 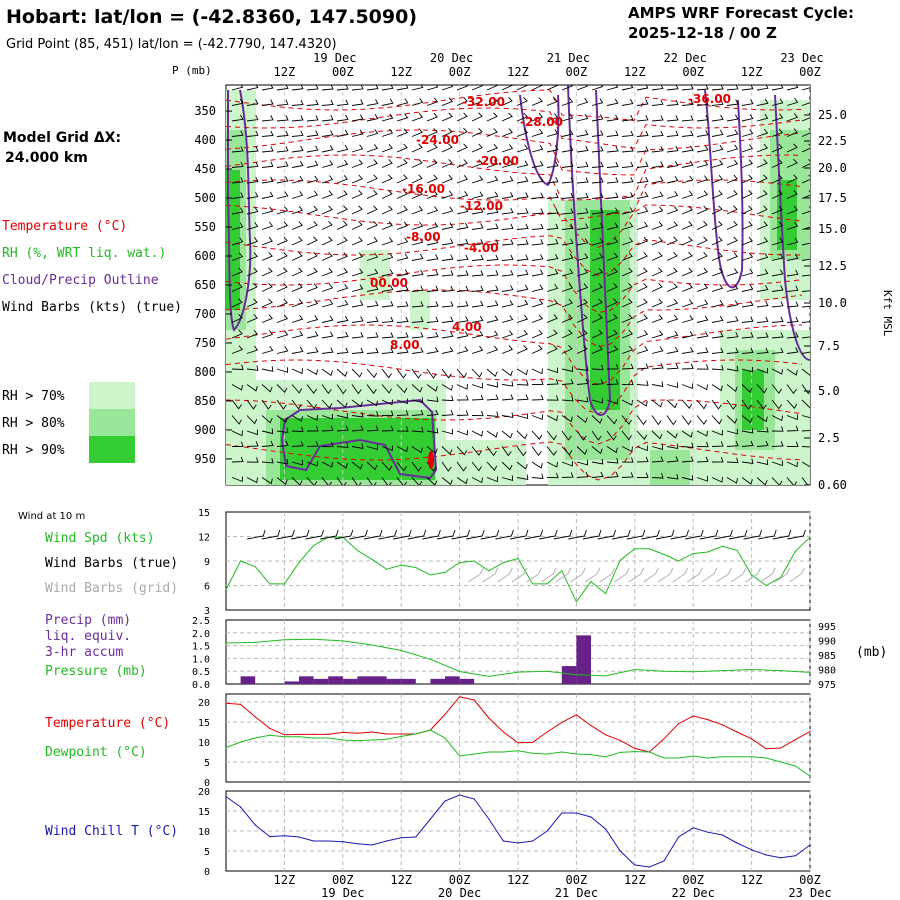 What do you see at coordinates (514, 318) in the screenshot?
I see `isotherm-line` at bounding box center [514, 318].